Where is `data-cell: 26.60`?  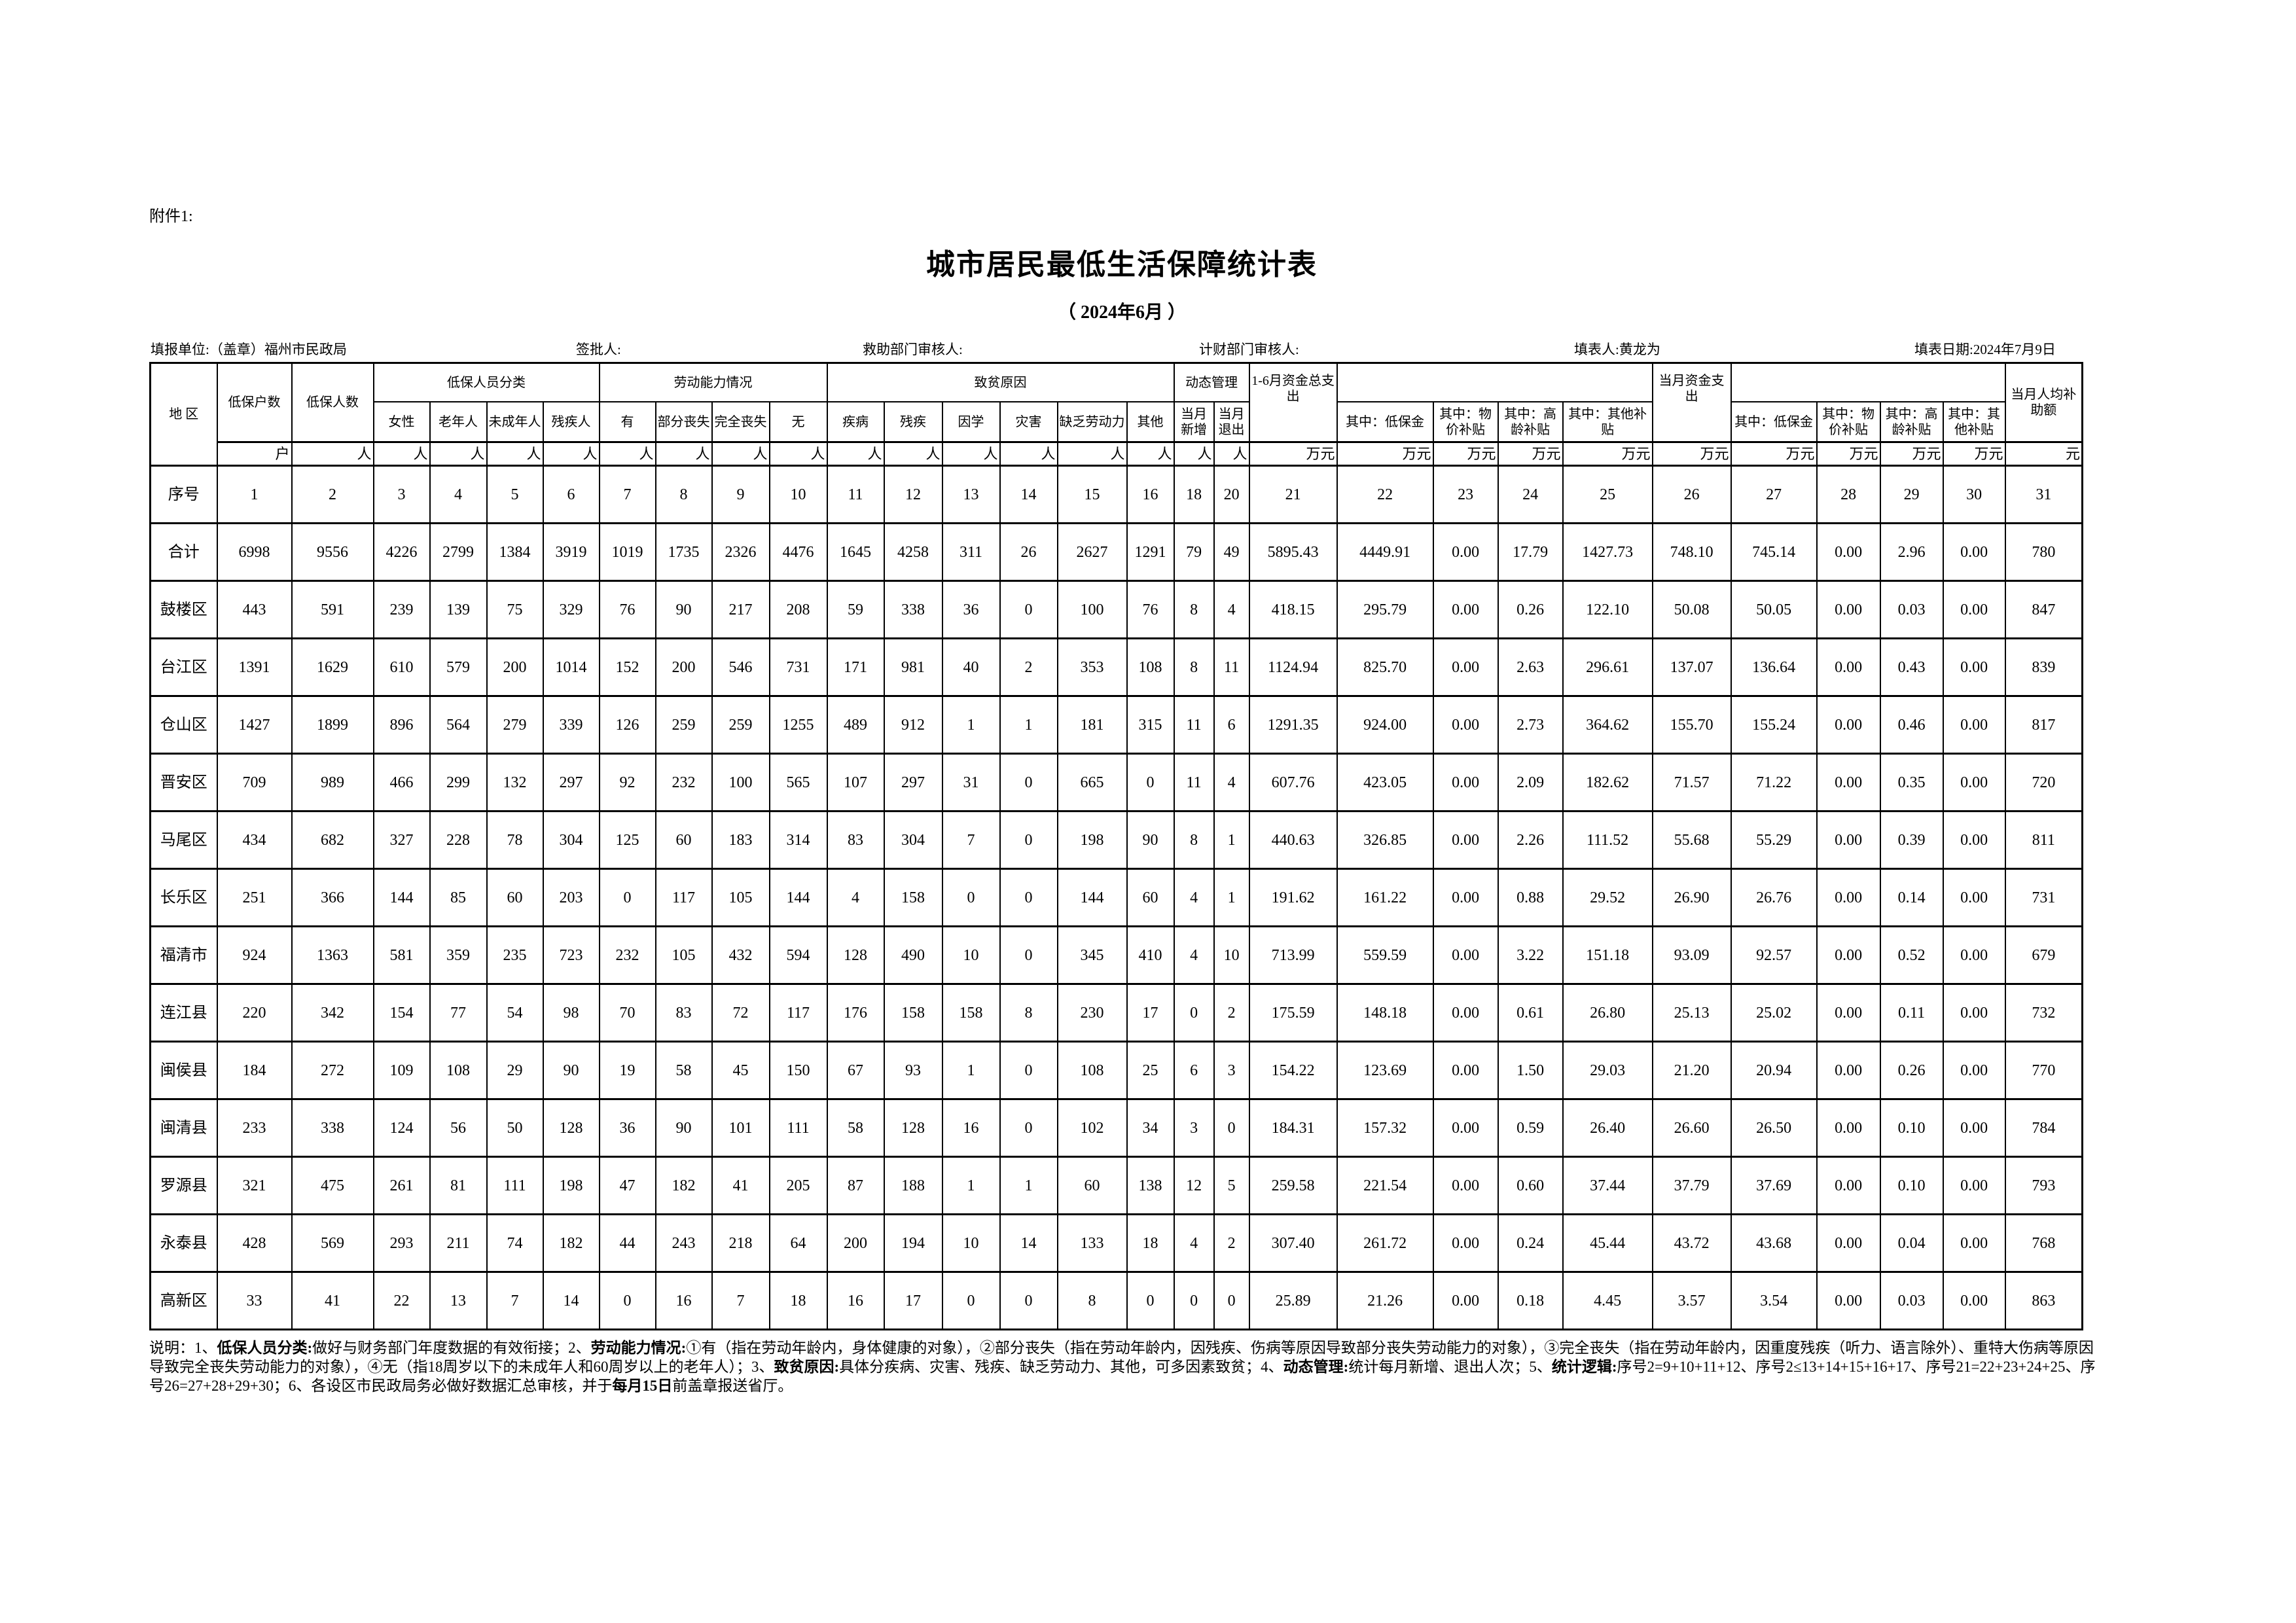
data-cell: 26.60 is located at coordinates (1691, 1128).